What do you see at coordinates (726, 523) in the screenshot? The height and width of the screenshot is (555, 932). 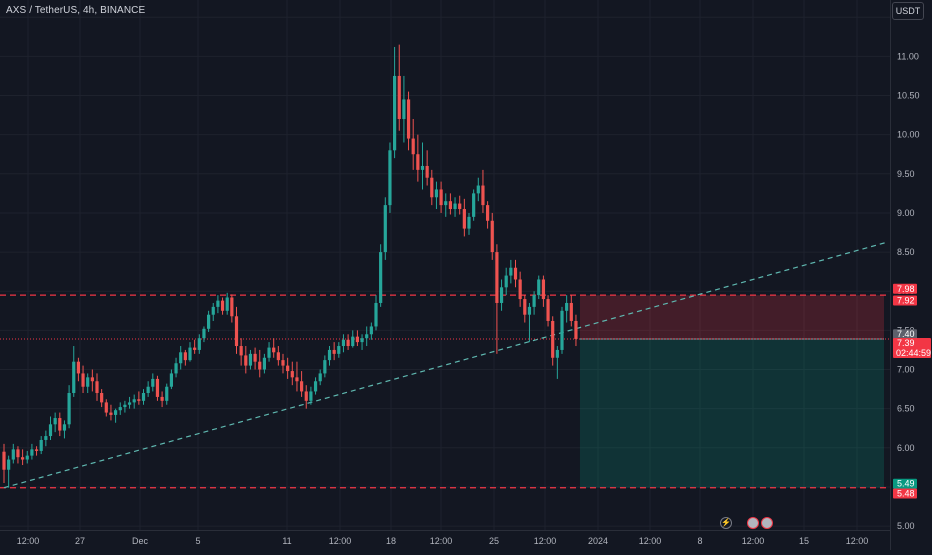 I see `lightning-event-icon: ⚡` at bounding box center [726, 523].